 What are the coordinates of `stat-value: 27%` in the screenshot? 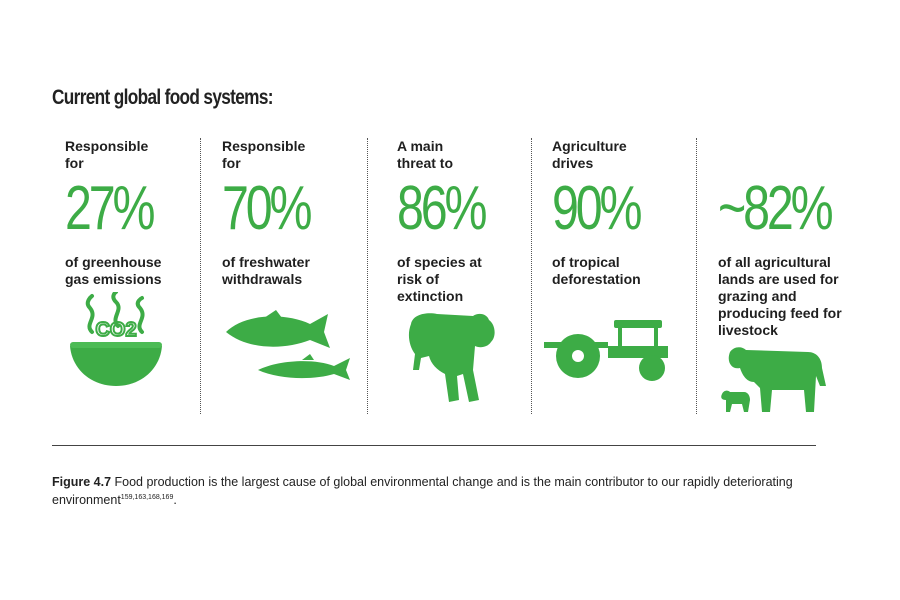 It's located at (110, 208).